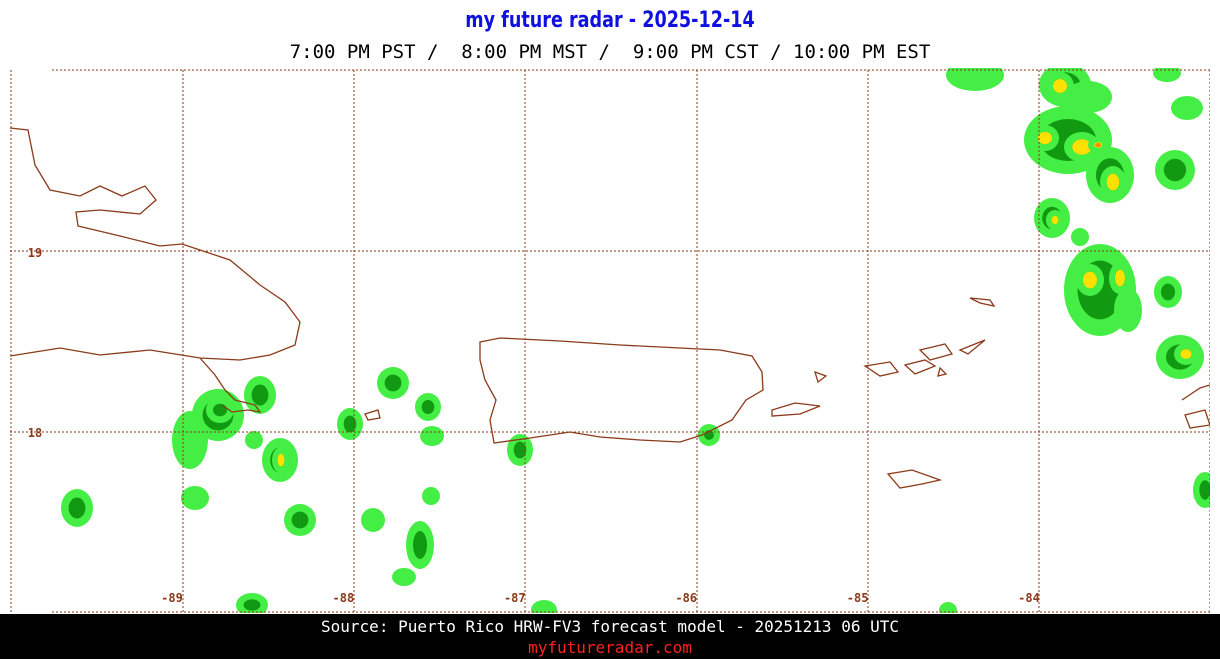 This screenshot has height=659, width=1220. I want to click on latitude-labels: 19 18, so click(35, 343).